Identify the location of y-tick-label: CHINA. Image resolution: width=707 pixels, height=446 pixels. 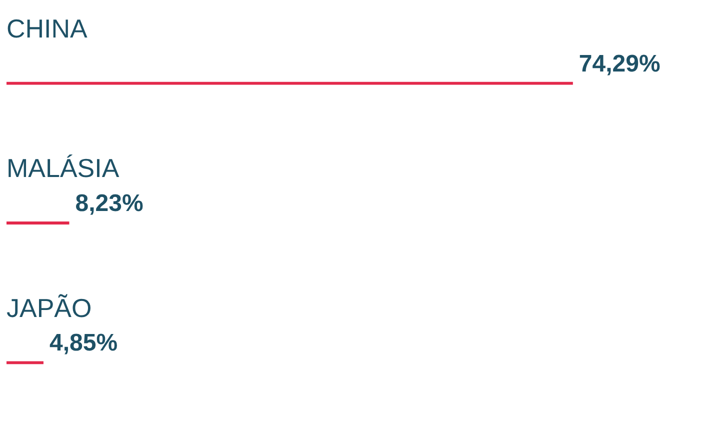
(47, 28).